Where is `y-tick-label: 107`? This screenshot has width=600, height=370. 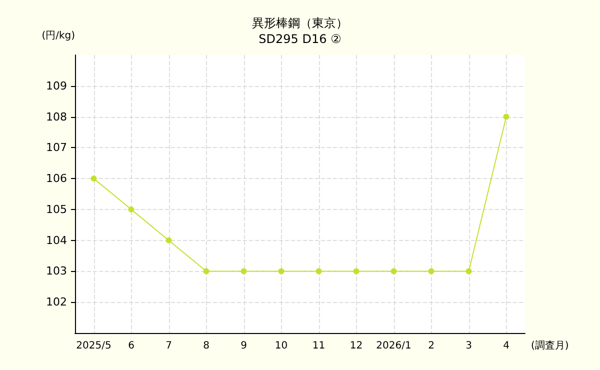 y-tick-label: 107 is located at coordinates (56, 147).